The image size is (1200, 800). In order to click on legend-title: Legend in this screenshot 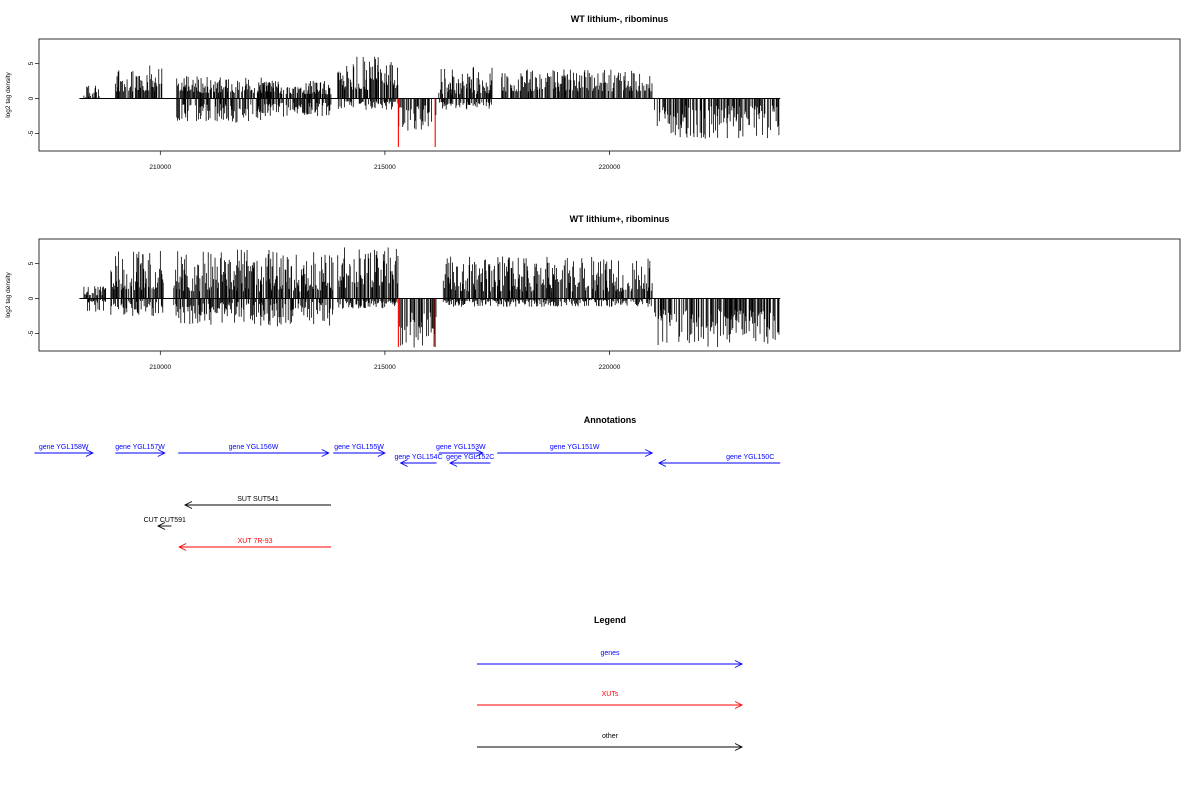, I will do `click(610, 620)`.